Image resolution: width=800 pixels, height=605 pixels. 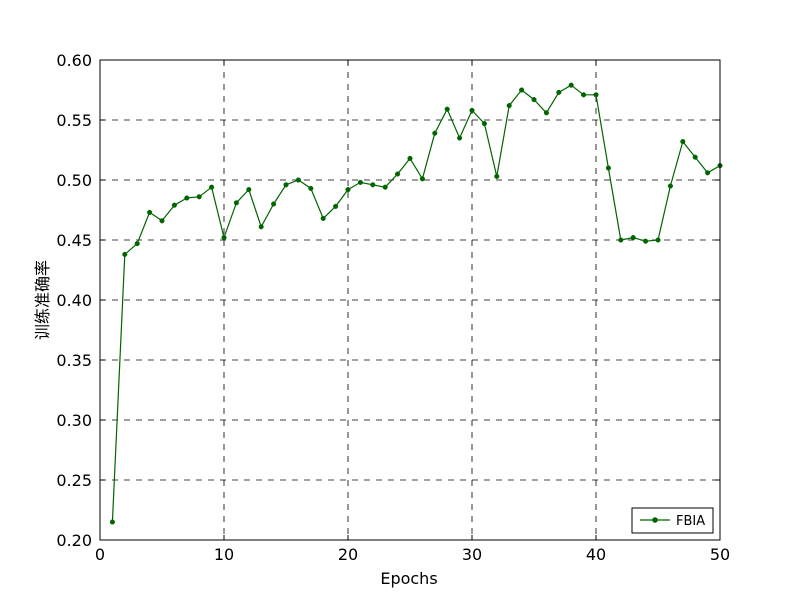 I want to click on y-tick-label: 0.50, so click(x=74, y=180).